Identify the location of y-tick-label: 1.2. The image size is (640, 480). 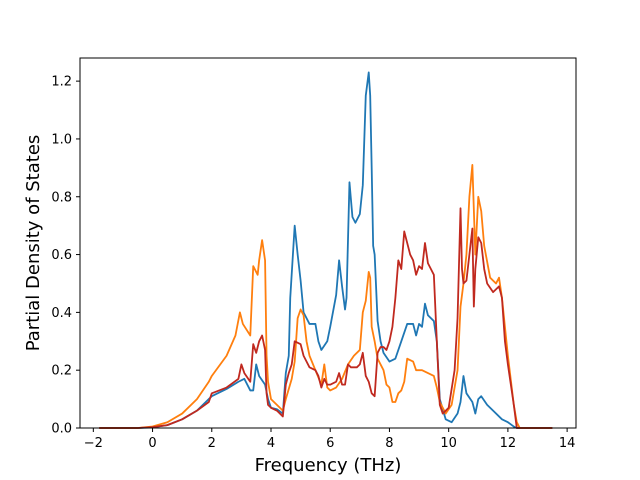
(61, 82).